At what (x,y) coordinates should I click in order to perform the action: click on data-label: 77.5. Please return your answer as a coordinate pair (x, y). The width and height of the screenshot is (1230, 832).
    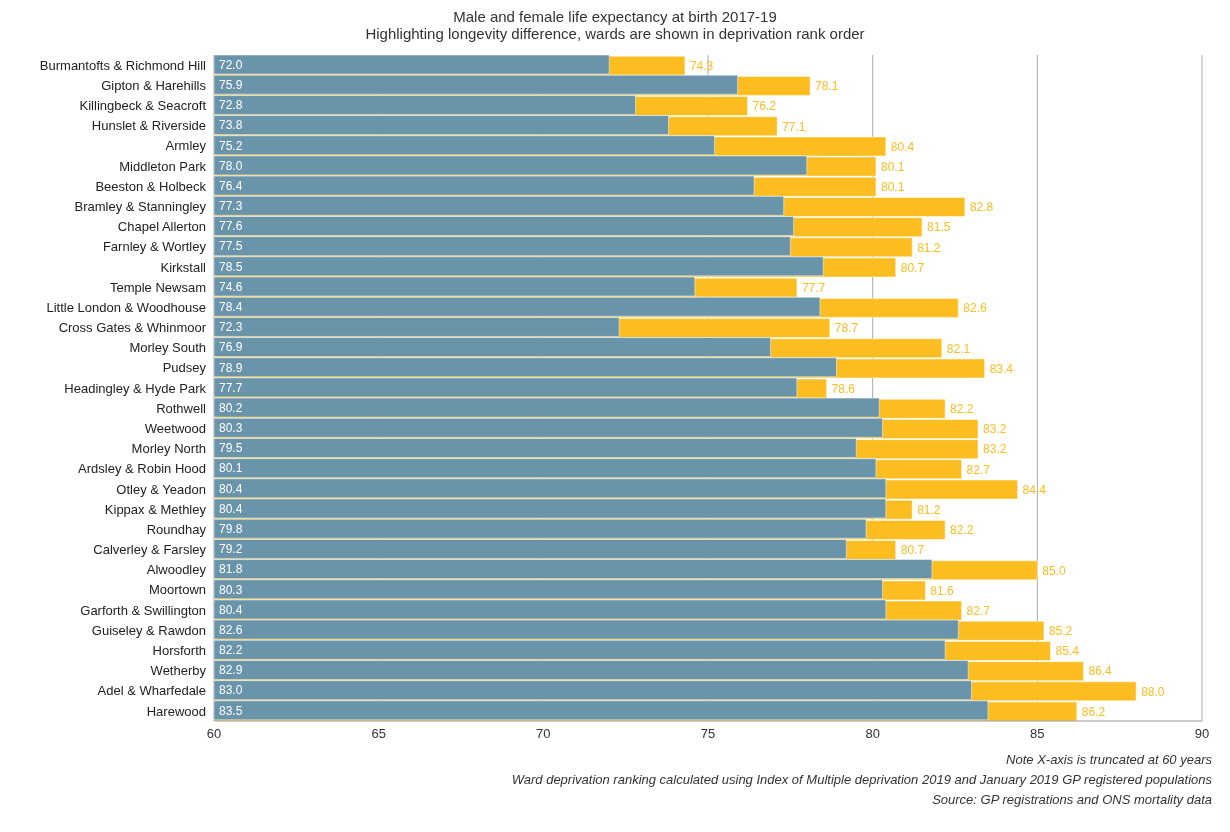
    Looking at the image, I should click on (231, 246).